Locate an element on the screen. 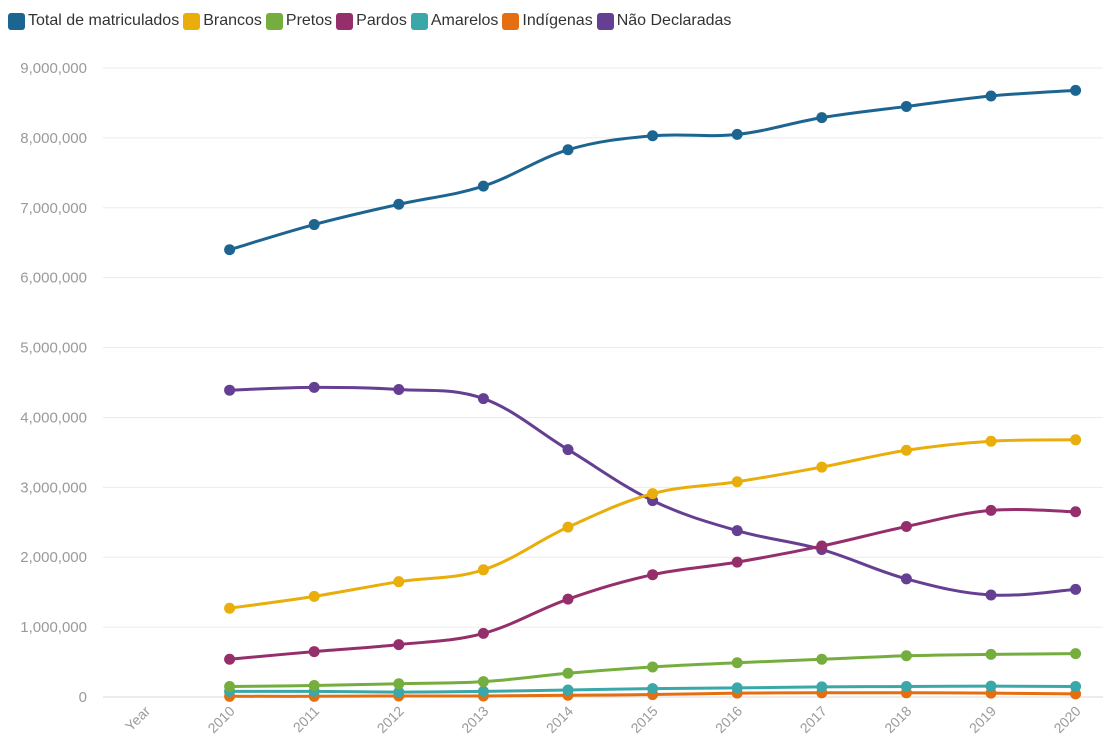  data-point-brancos-2017 is located at coordinates (822, 467).